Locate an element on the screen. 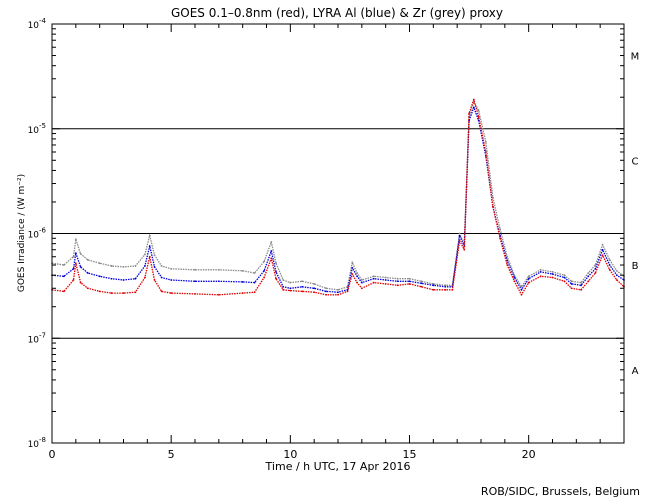 The image size is (650, 500). flare-class-label: A is located at coordinates (635, 371).